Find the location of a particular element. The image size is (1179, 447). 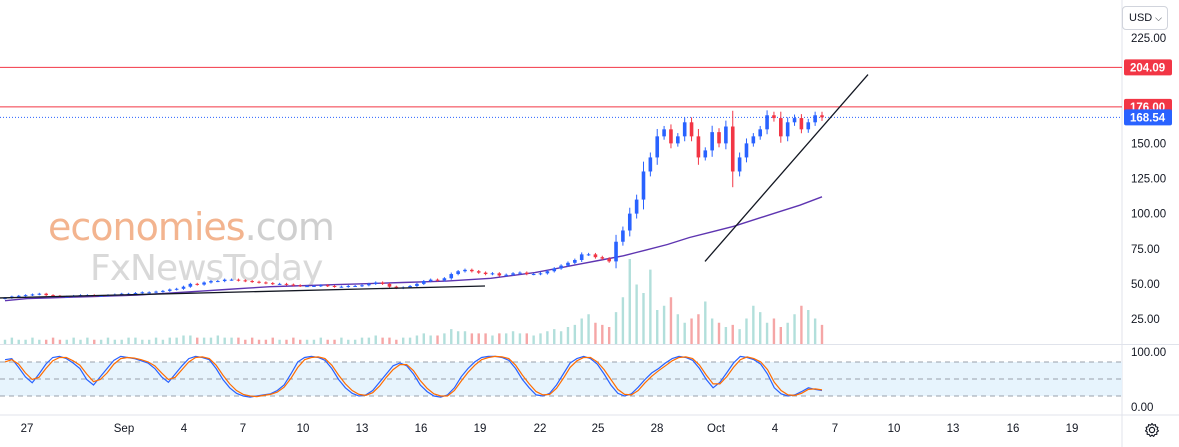

price-tick-label: 25.00 is located at coordinates (1145, 320).